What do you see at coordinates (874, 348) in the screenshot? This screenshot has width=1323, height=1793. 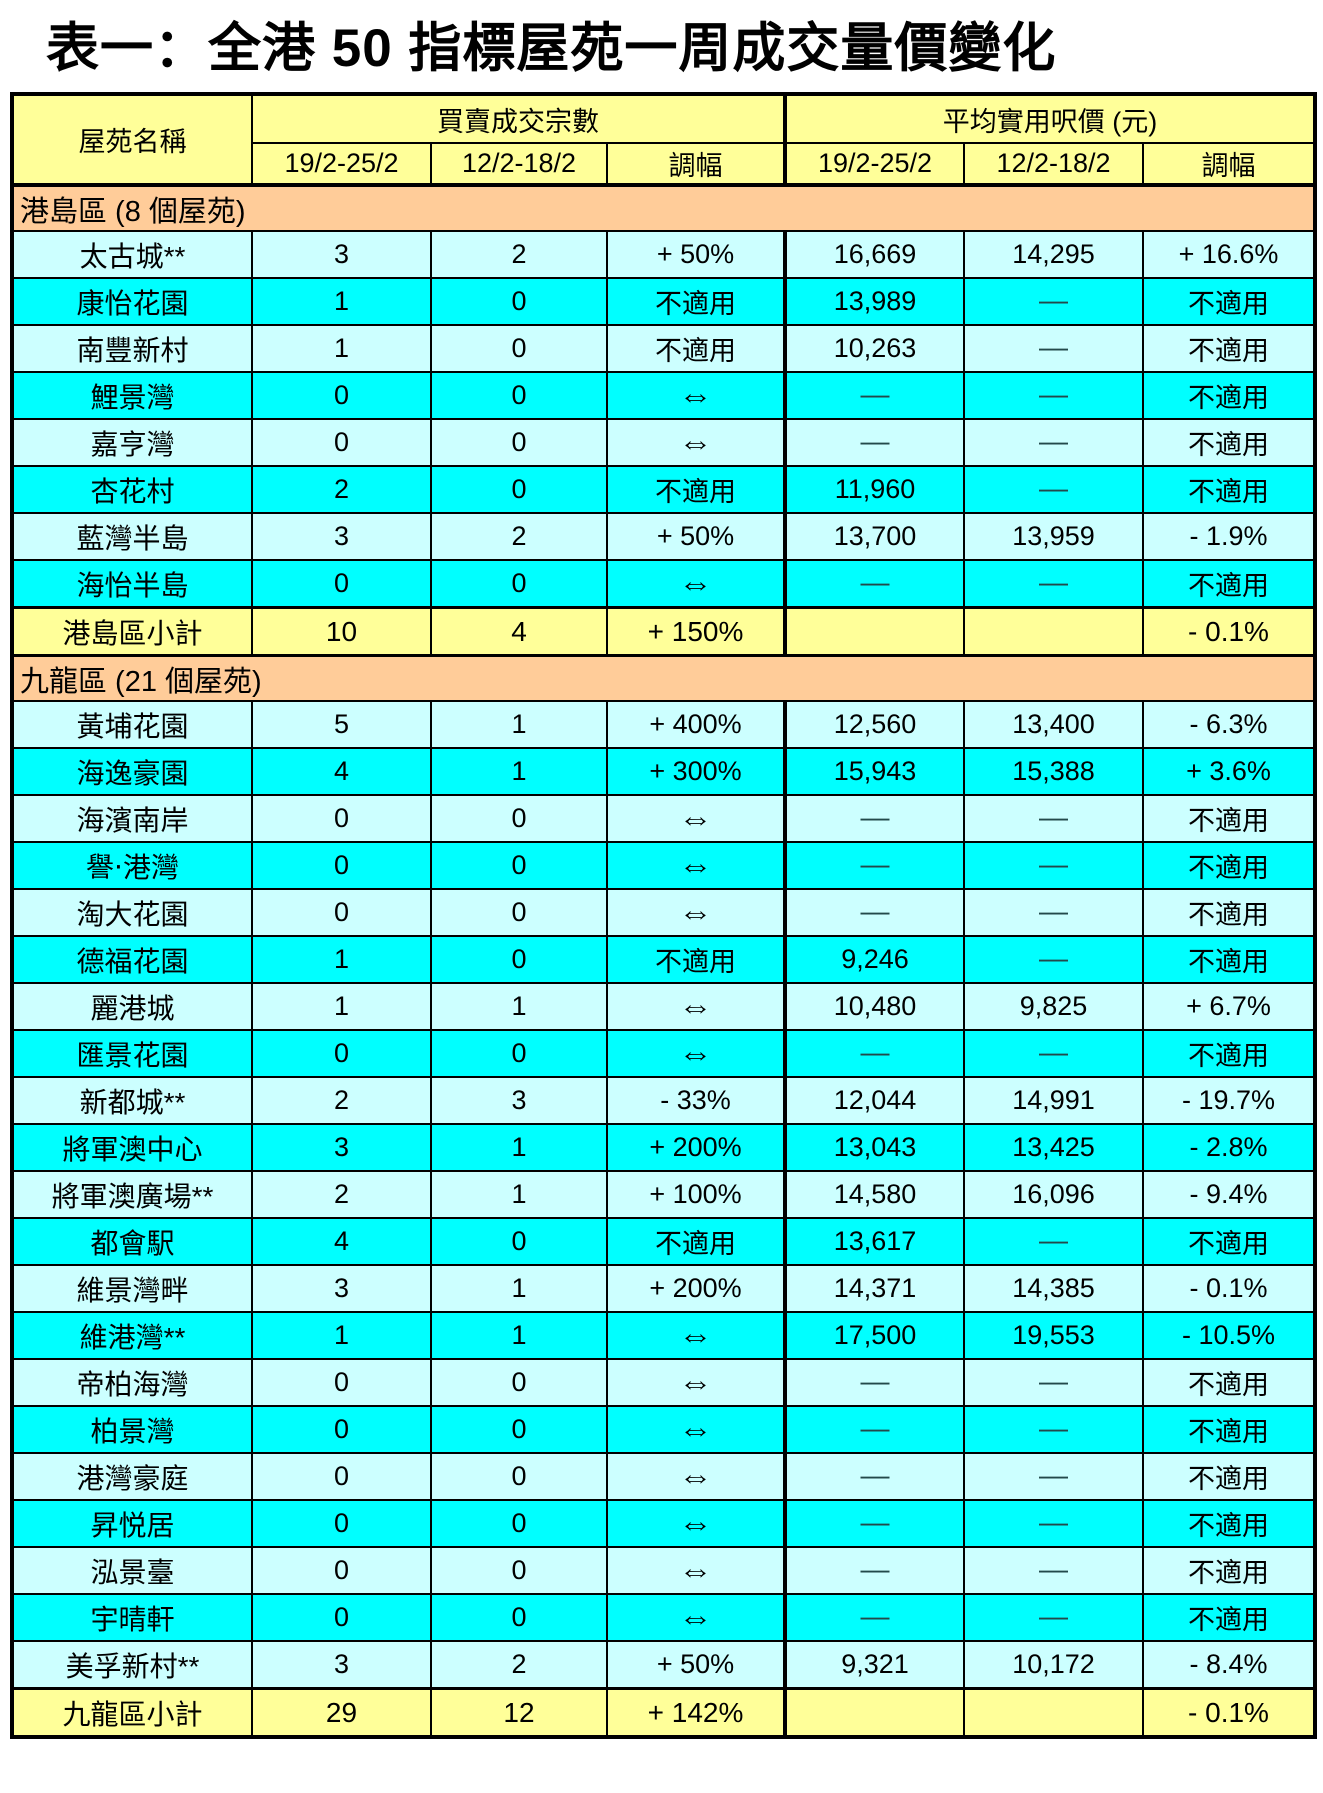 I see `price-current-cell: 10,263` at bounding box center [874, 348].